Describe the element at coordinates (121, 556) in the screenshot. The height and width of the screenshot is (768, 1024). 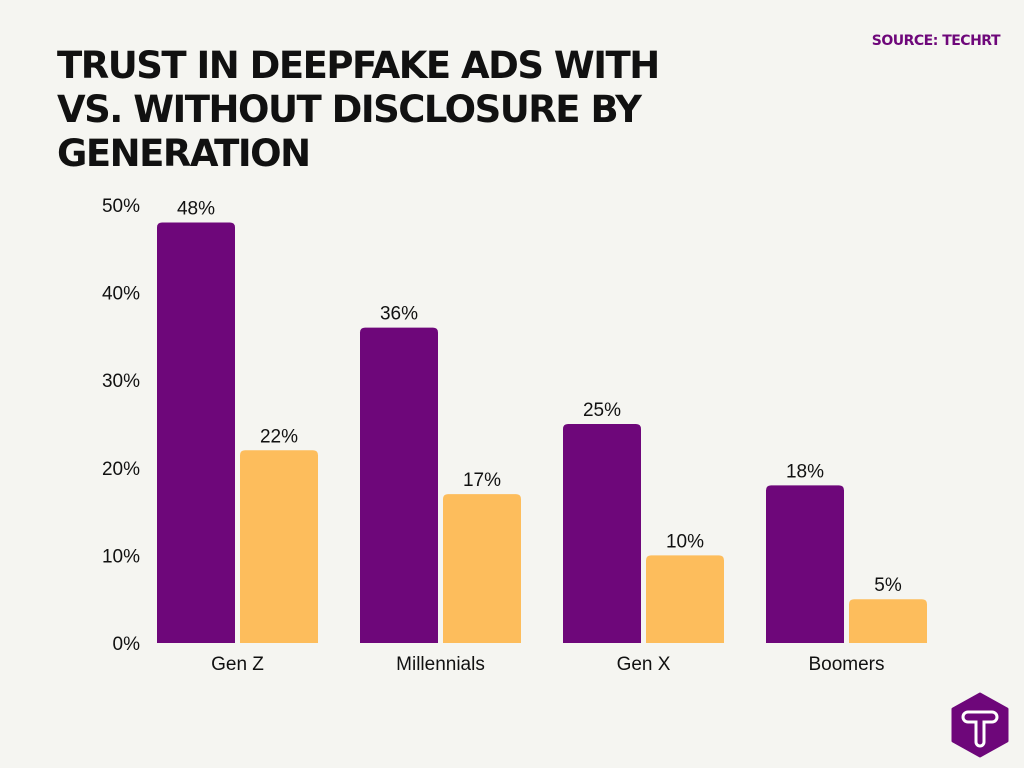
I see `y-tick-label: 10%` at that location.